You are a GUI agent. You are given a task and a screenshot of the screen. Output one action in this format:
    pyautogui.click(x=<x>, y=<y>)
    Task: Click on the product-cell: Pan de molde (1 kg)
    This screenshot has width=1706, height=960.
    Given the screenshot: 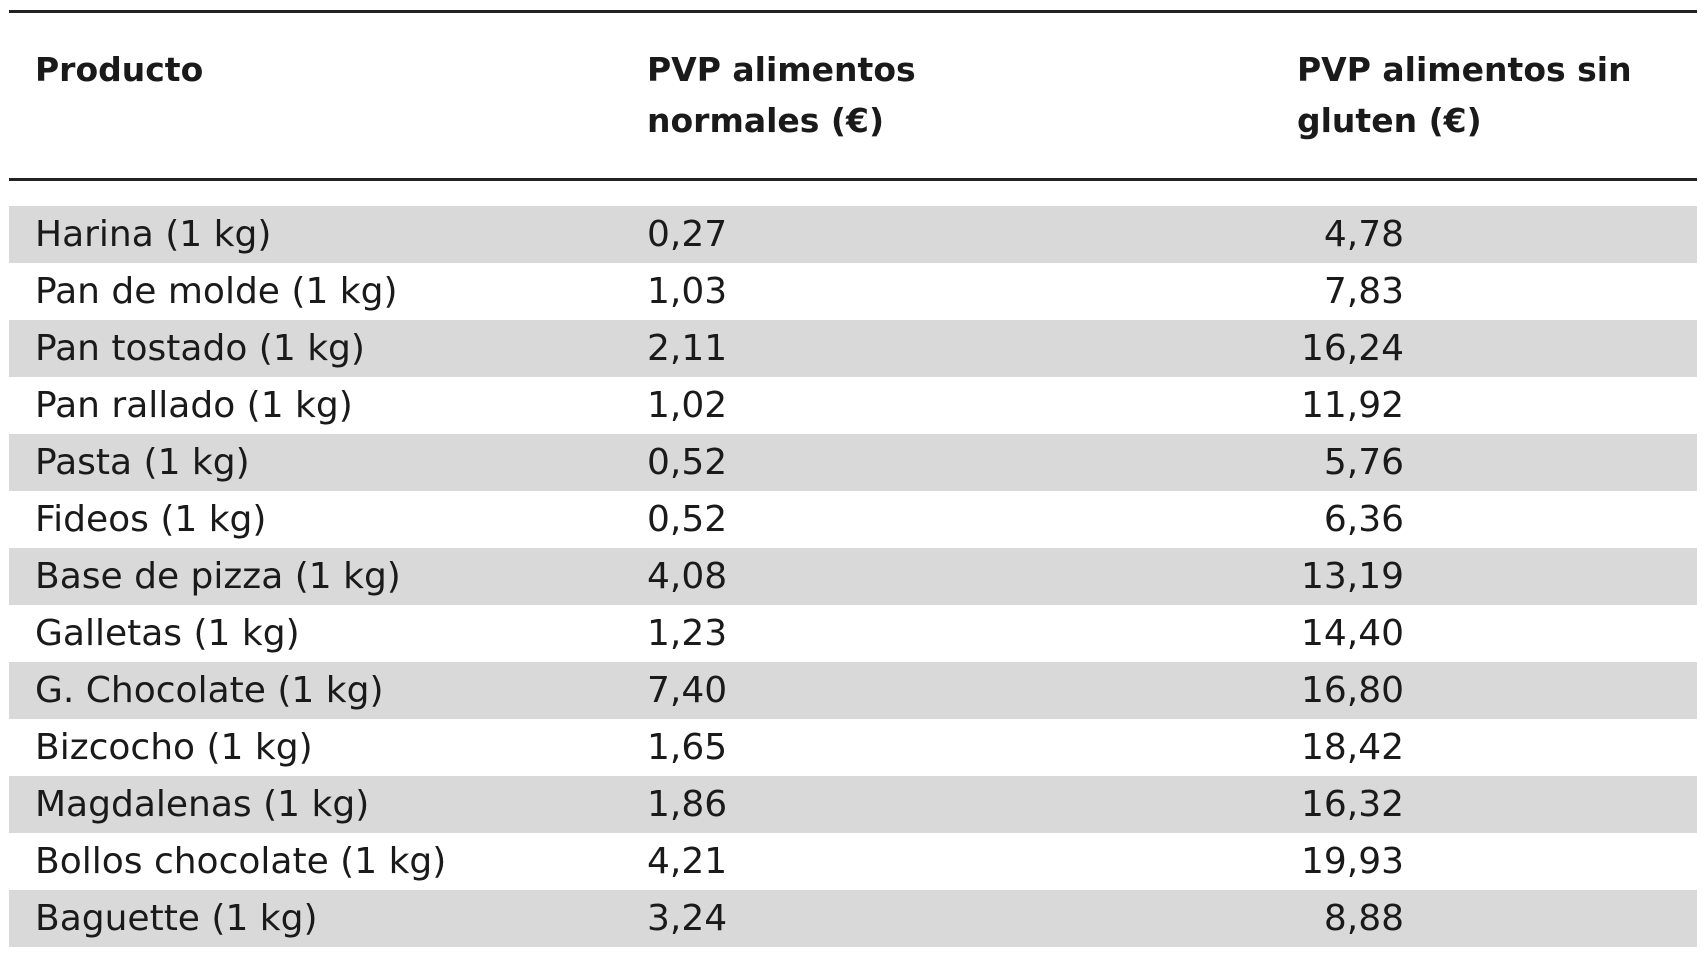 What is the action you would take?
    pyautogui.click(x=216, y=291)
    